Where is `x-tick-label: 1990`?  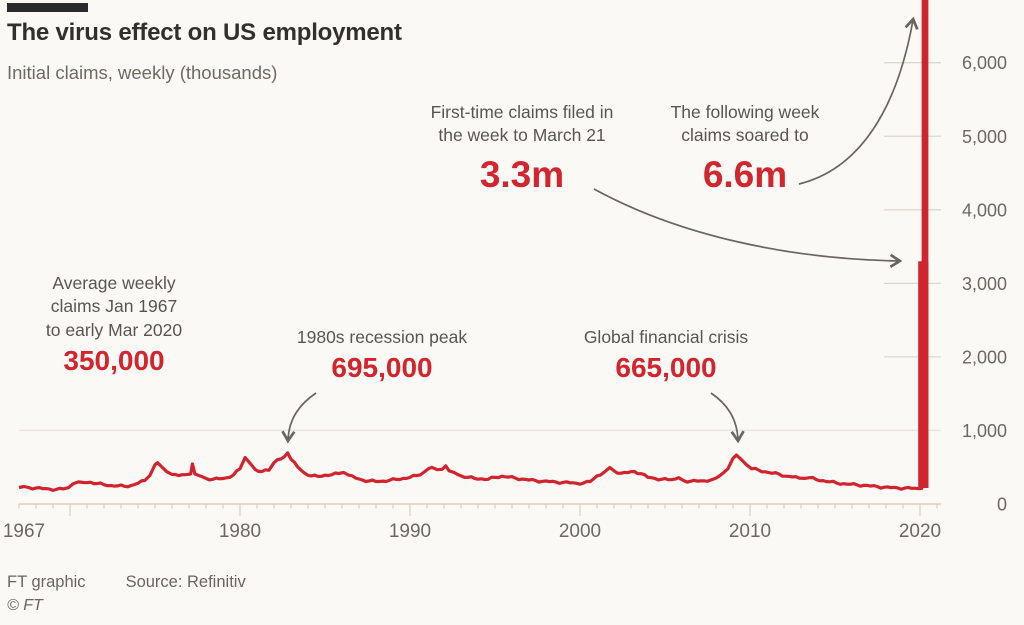 x-tick-label: 1990 is located at coordinates (410, 531).